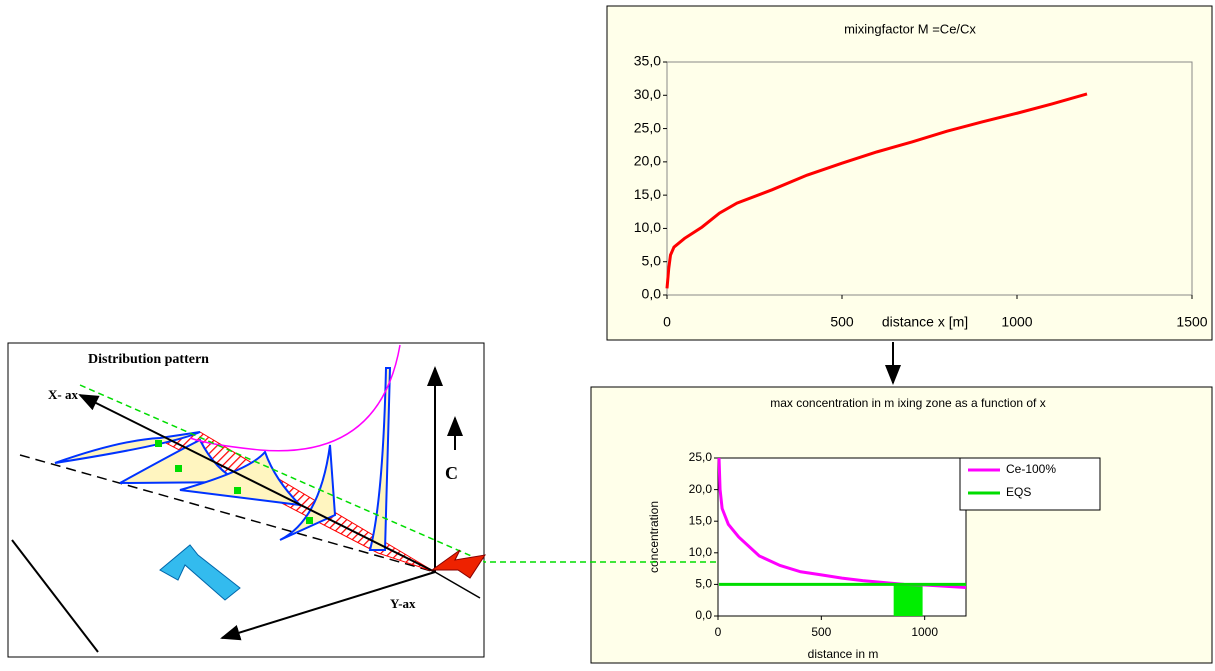  I want to click on legend-box, so click(1030, 484).